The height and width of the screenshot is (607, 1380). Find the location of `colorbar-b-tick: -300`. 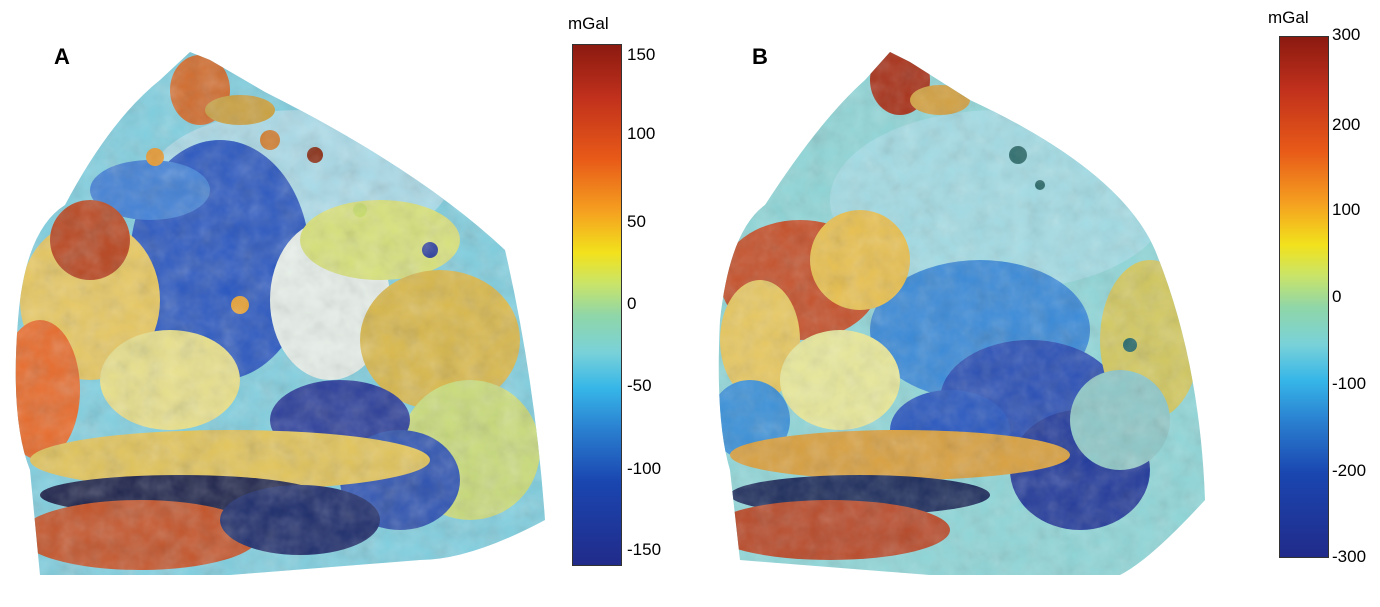

colorbar-b-tick: -300 is located at coordinates (1349, 556).